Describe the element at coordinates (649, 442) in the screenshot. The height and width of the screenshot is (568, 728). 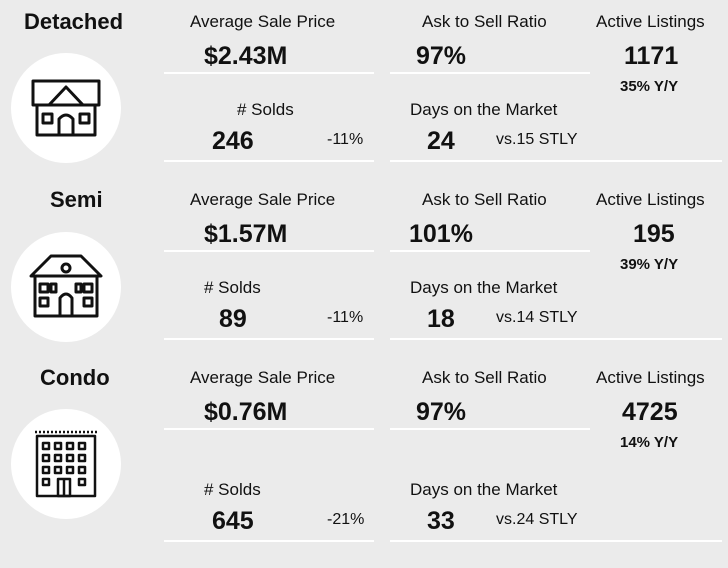
I see `condo-active-yoy: 14% Y/Y` at that location.